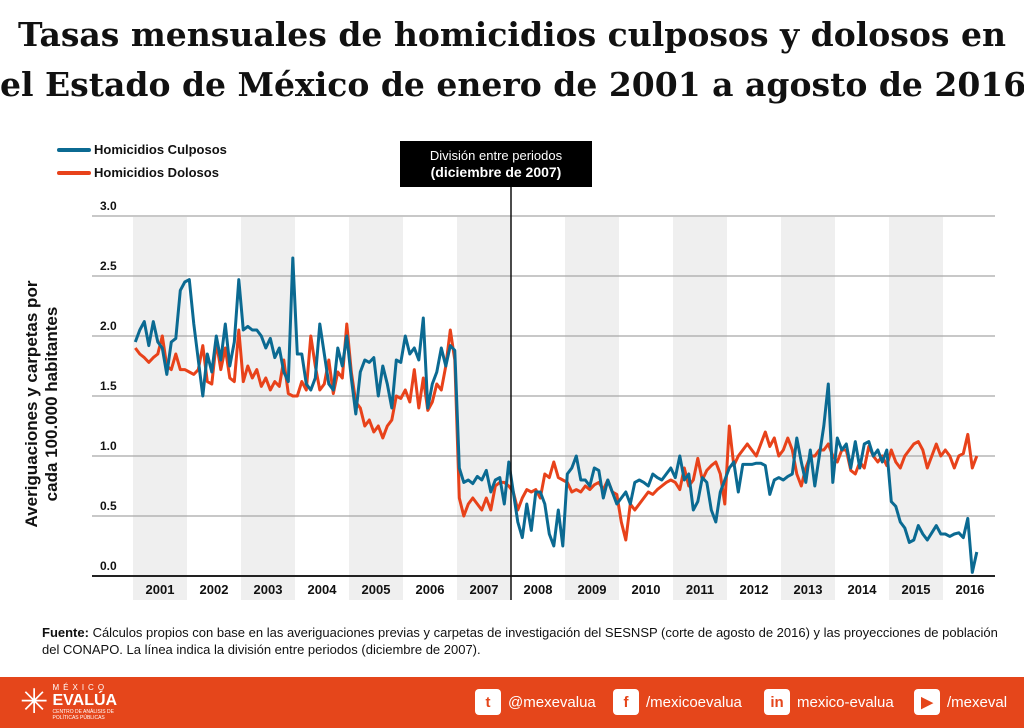 The height and width of the screenshot is (728, 1024). Describe the element at coordinates (552, 702) in the screenshot. I see `social-label: @mexevalua` at that location.